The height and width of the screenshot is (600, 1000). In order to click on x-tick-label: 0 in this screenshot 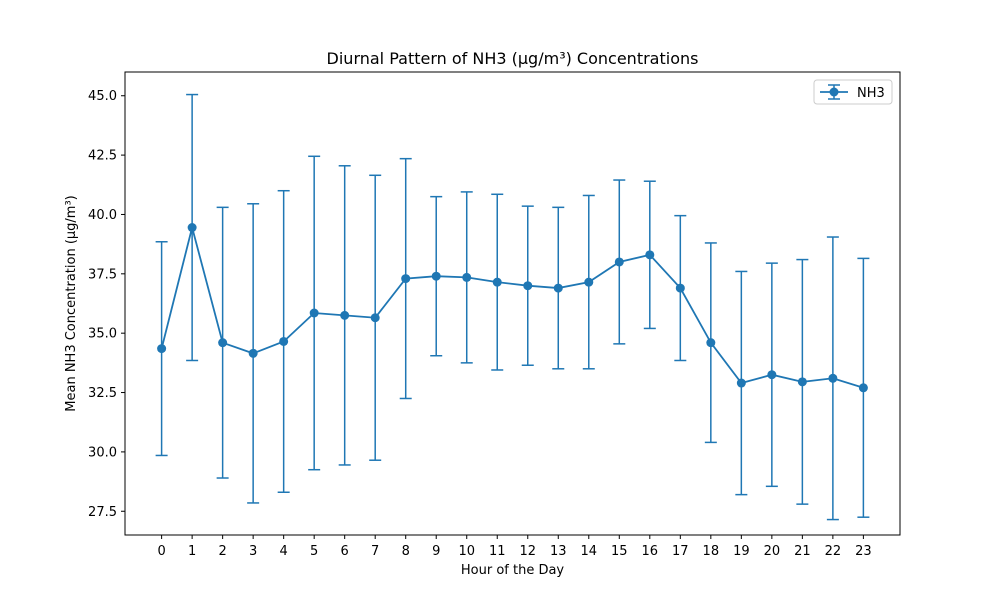, I will do `click(161, 551)`.